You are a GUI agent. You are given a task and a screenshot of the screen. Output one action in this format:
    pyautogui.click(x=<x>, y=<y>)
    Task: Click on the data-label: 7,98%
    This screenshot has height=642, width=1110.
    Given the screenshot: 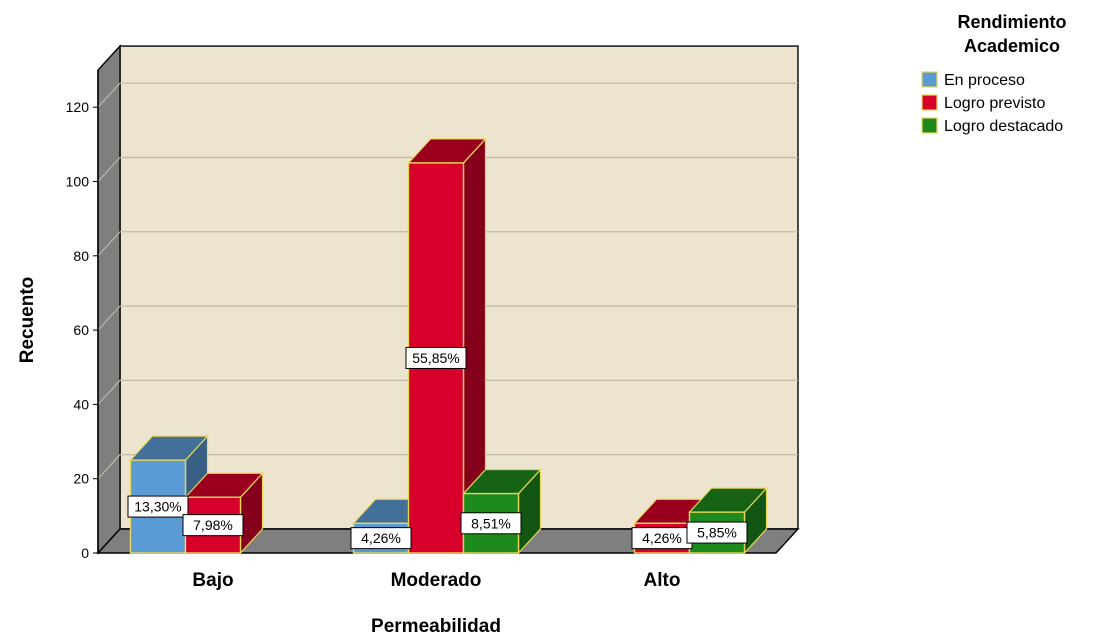 What is the action you would take?
    pyautogui.click(x=213, y=525)
    